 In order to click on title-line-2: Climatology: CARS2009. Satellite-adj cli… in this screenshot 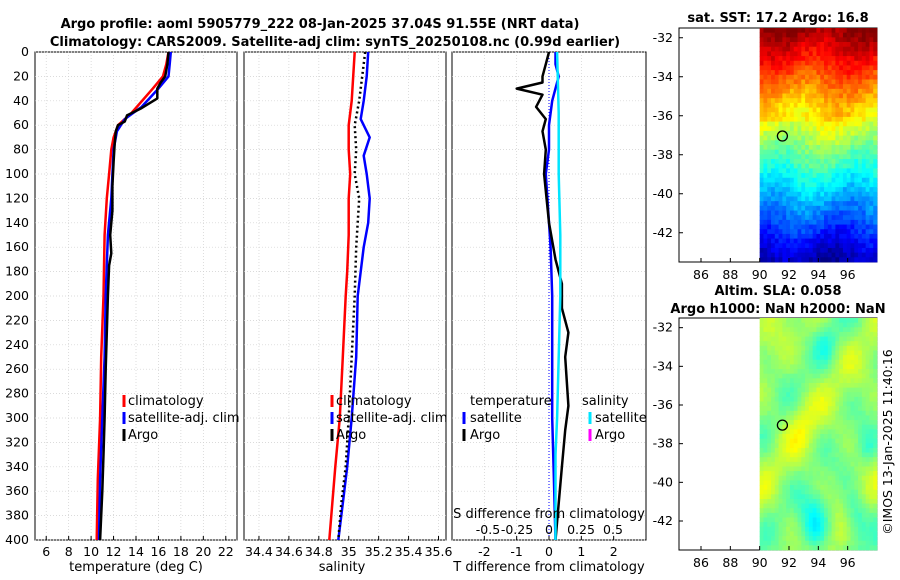, I will do `click(335, 42)`.